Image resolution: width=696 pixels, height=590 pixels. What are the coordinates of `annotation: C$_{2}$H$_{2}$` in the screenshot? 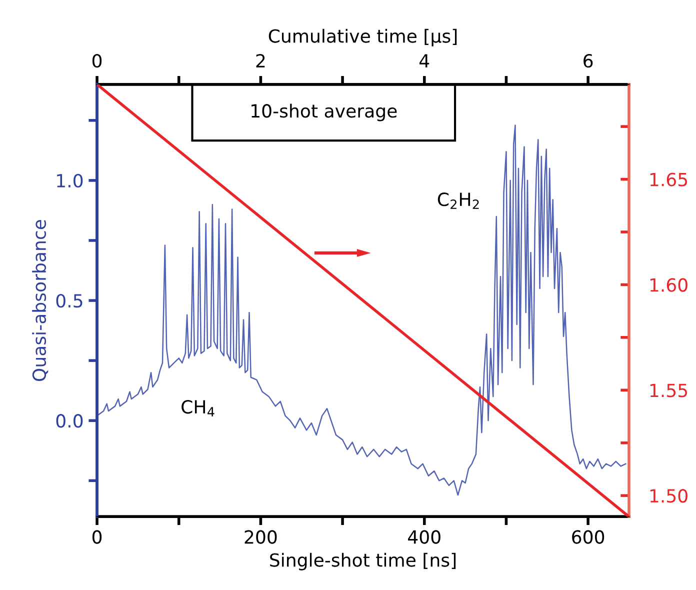 It's located at (458, 200).